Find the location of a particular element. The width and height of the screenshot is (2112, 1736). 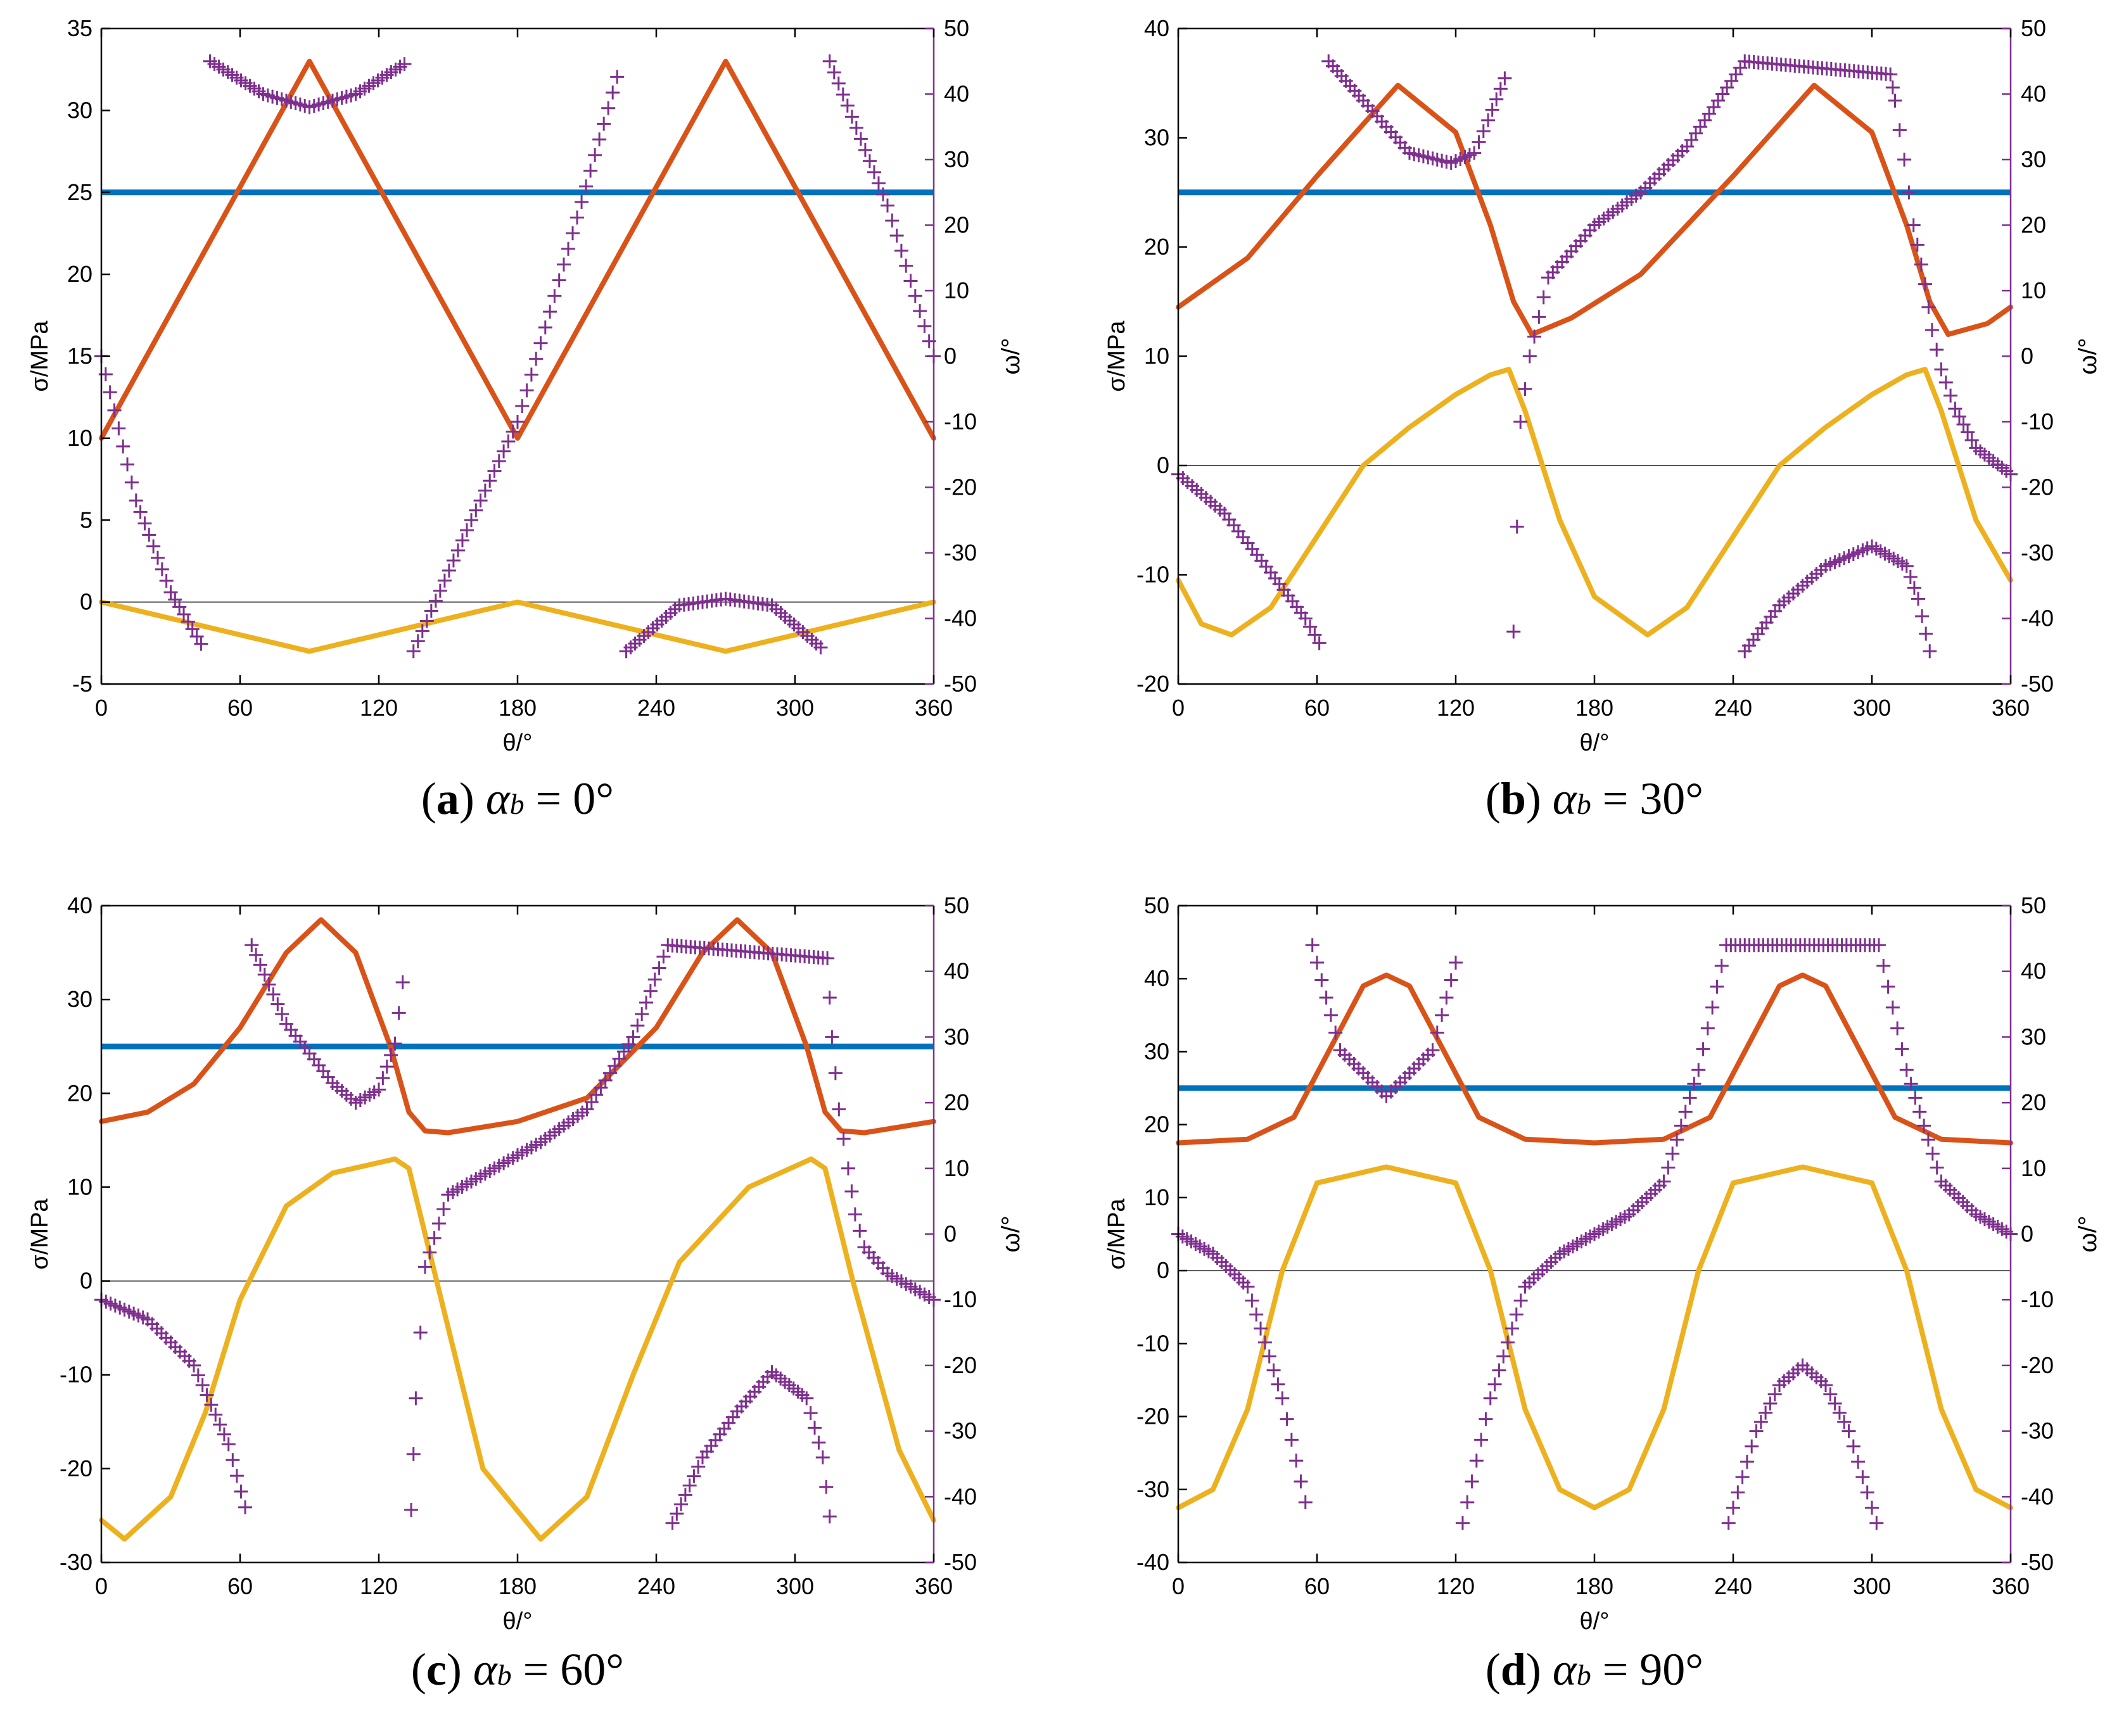

x-axis-label: θ/° is located at coordinates (1595, 1621).